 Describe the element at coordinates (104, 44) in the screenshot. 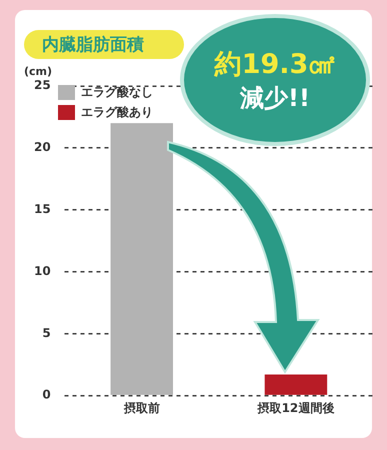

I see `chart-title: 内臓脂肪面積` at that location.